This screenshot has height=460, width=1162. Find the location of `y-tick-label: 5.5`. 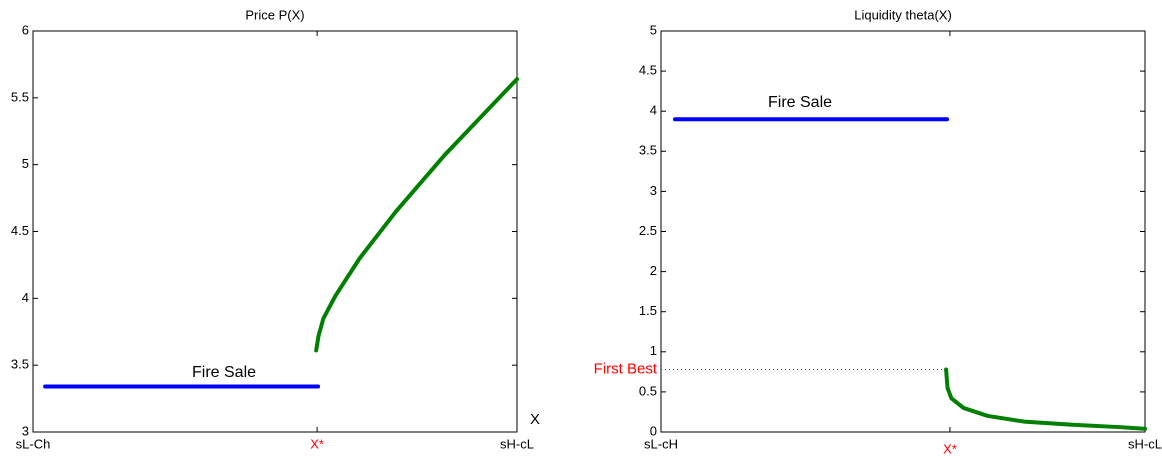

y-tick-label: 5.5 is located at coordinates (20, 96).